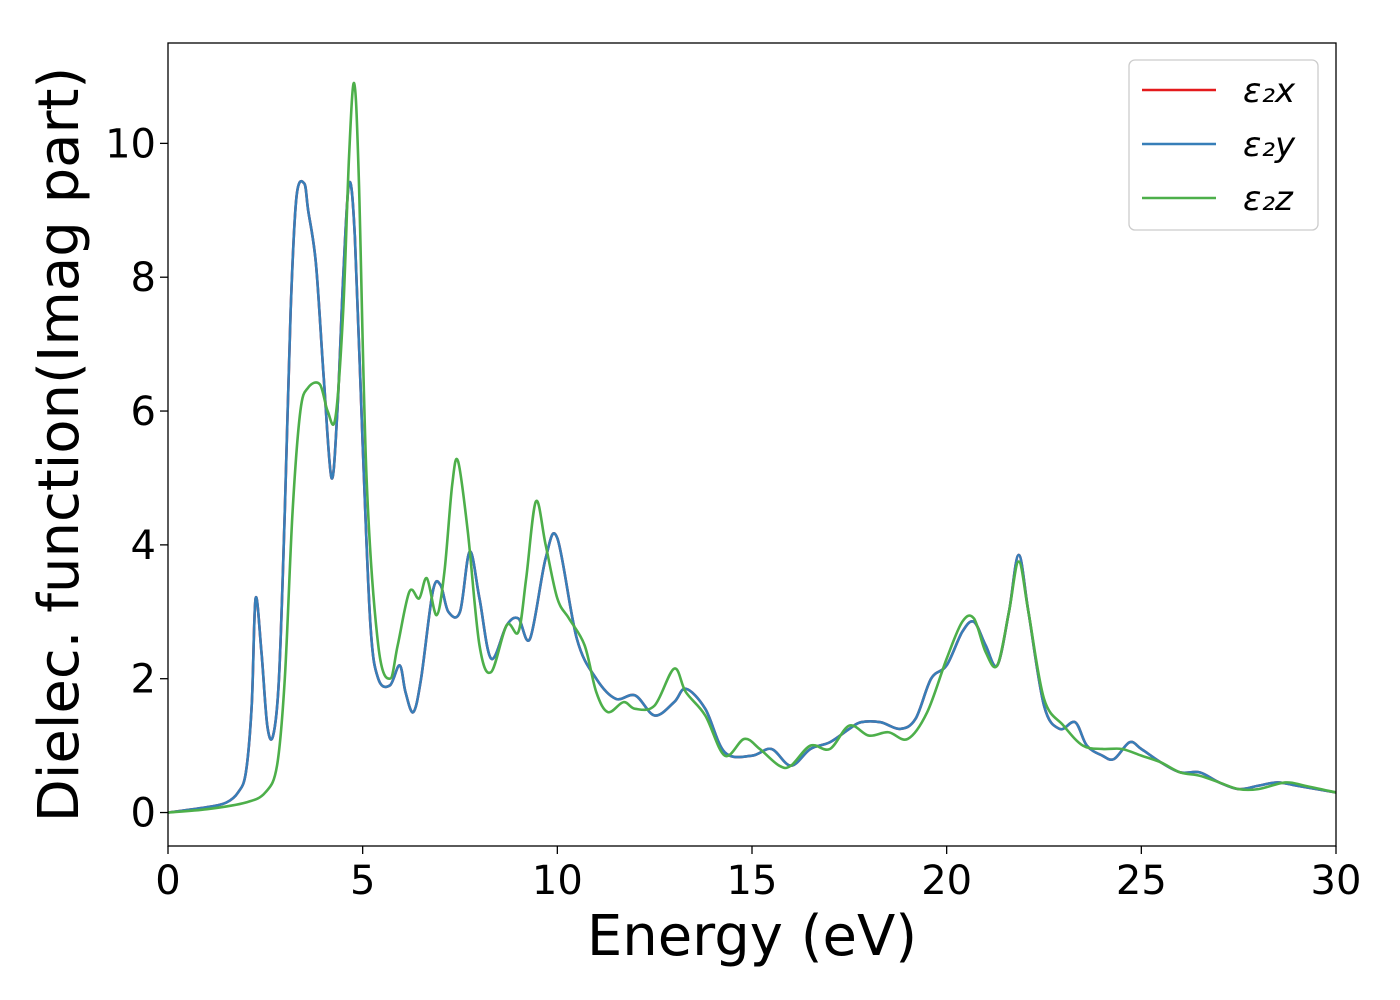  What do you see at coordinates (752, 881) in the screenshot?
I see `x-tick-label: 15` at bounding box center [752, 881].